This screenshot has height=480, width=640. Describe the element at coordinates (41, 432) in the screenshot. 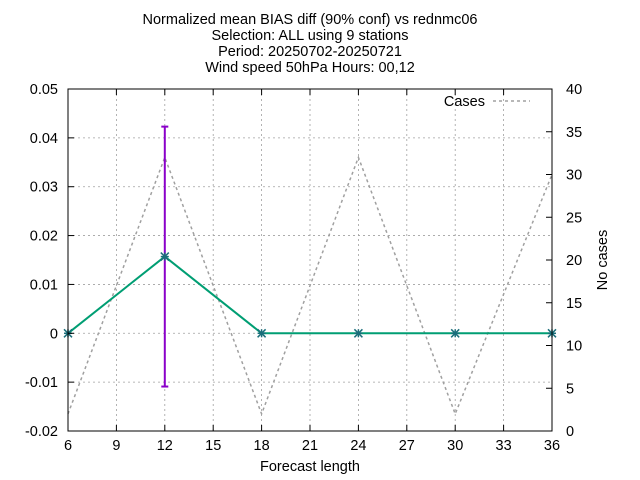

I see `y-tick-label: -0.02` at that location.